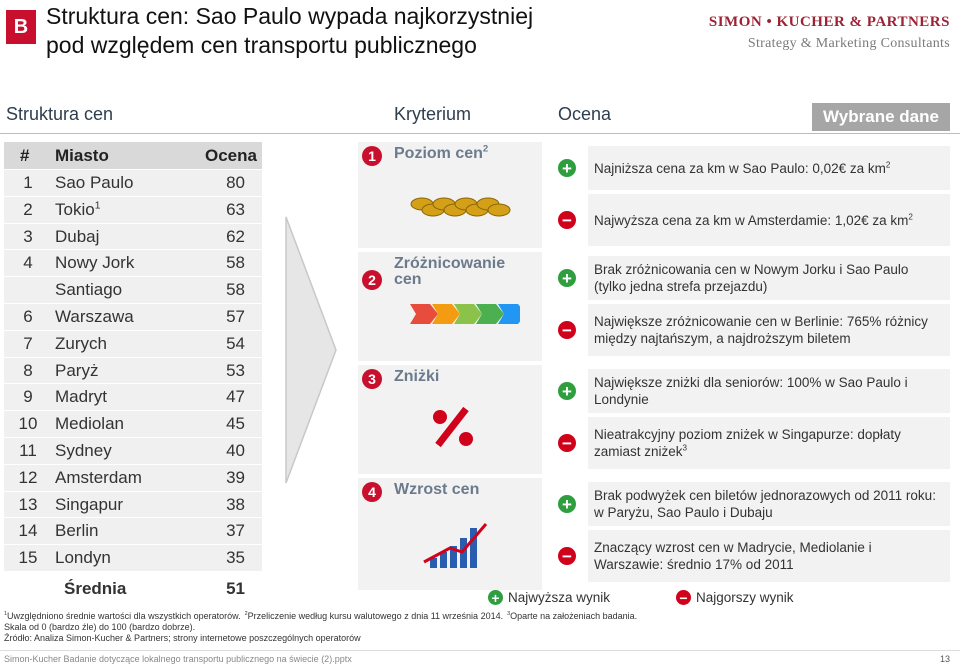 The width and height of the screenshot is (960, 664). I want to click on city: Sao Paulo, so click(94, 183).